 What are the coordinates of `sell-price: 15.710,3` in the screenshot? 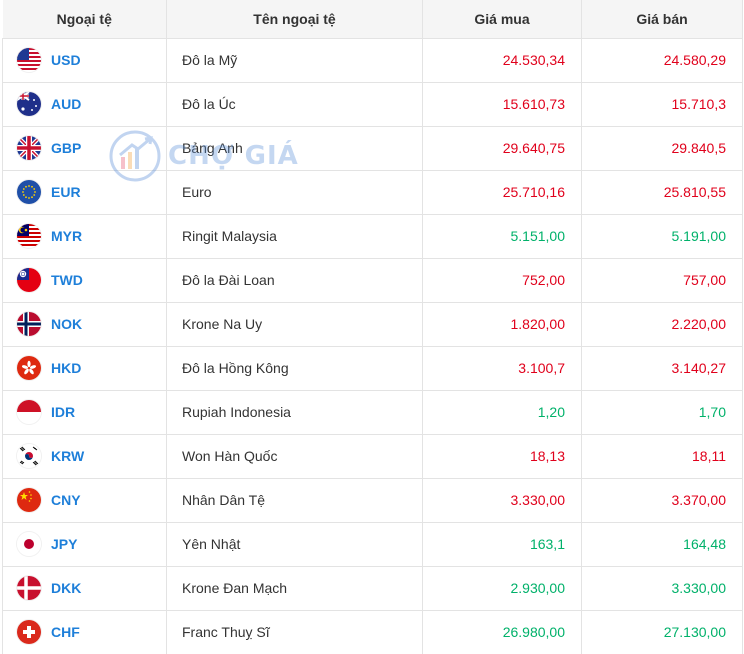 It's located at (662, 104).